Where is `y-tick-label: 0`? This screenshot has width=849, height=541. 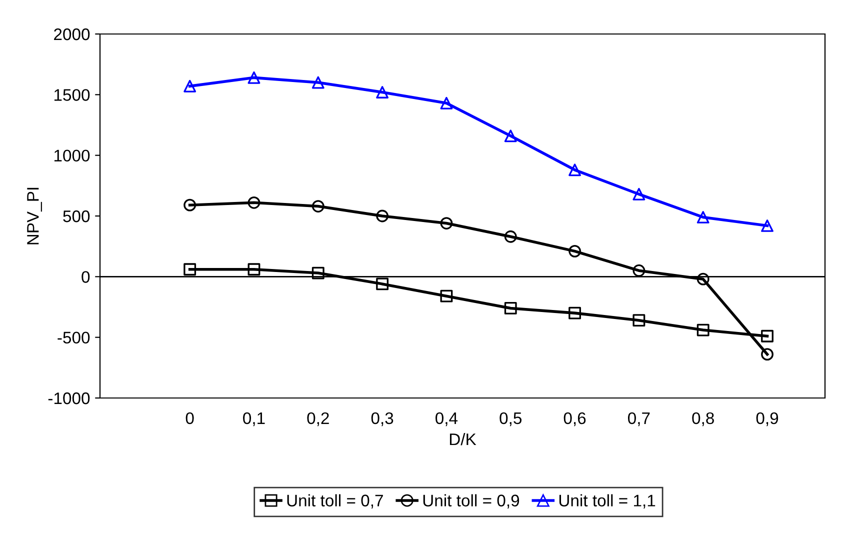
y-tick-label: 0 is located at coordinates (86, 277).